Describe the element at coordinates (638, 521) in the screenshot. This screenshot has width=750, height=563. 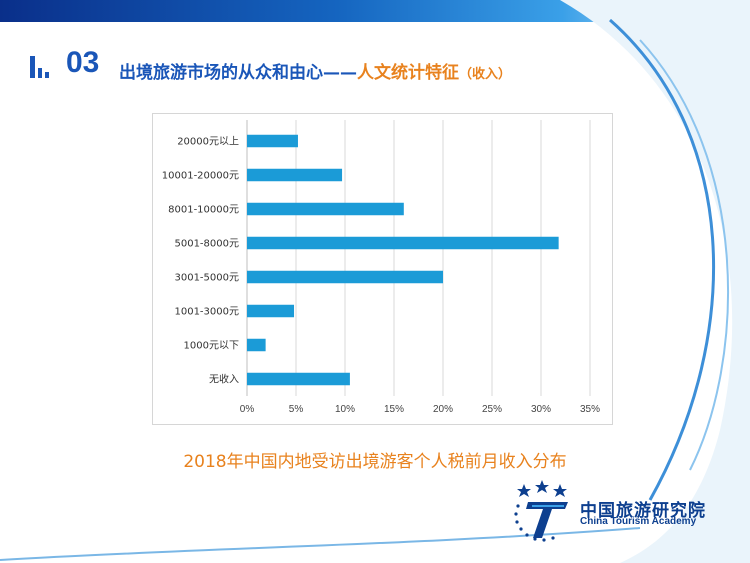
I see `logo-name-en: China Tourism Academy` at that location.